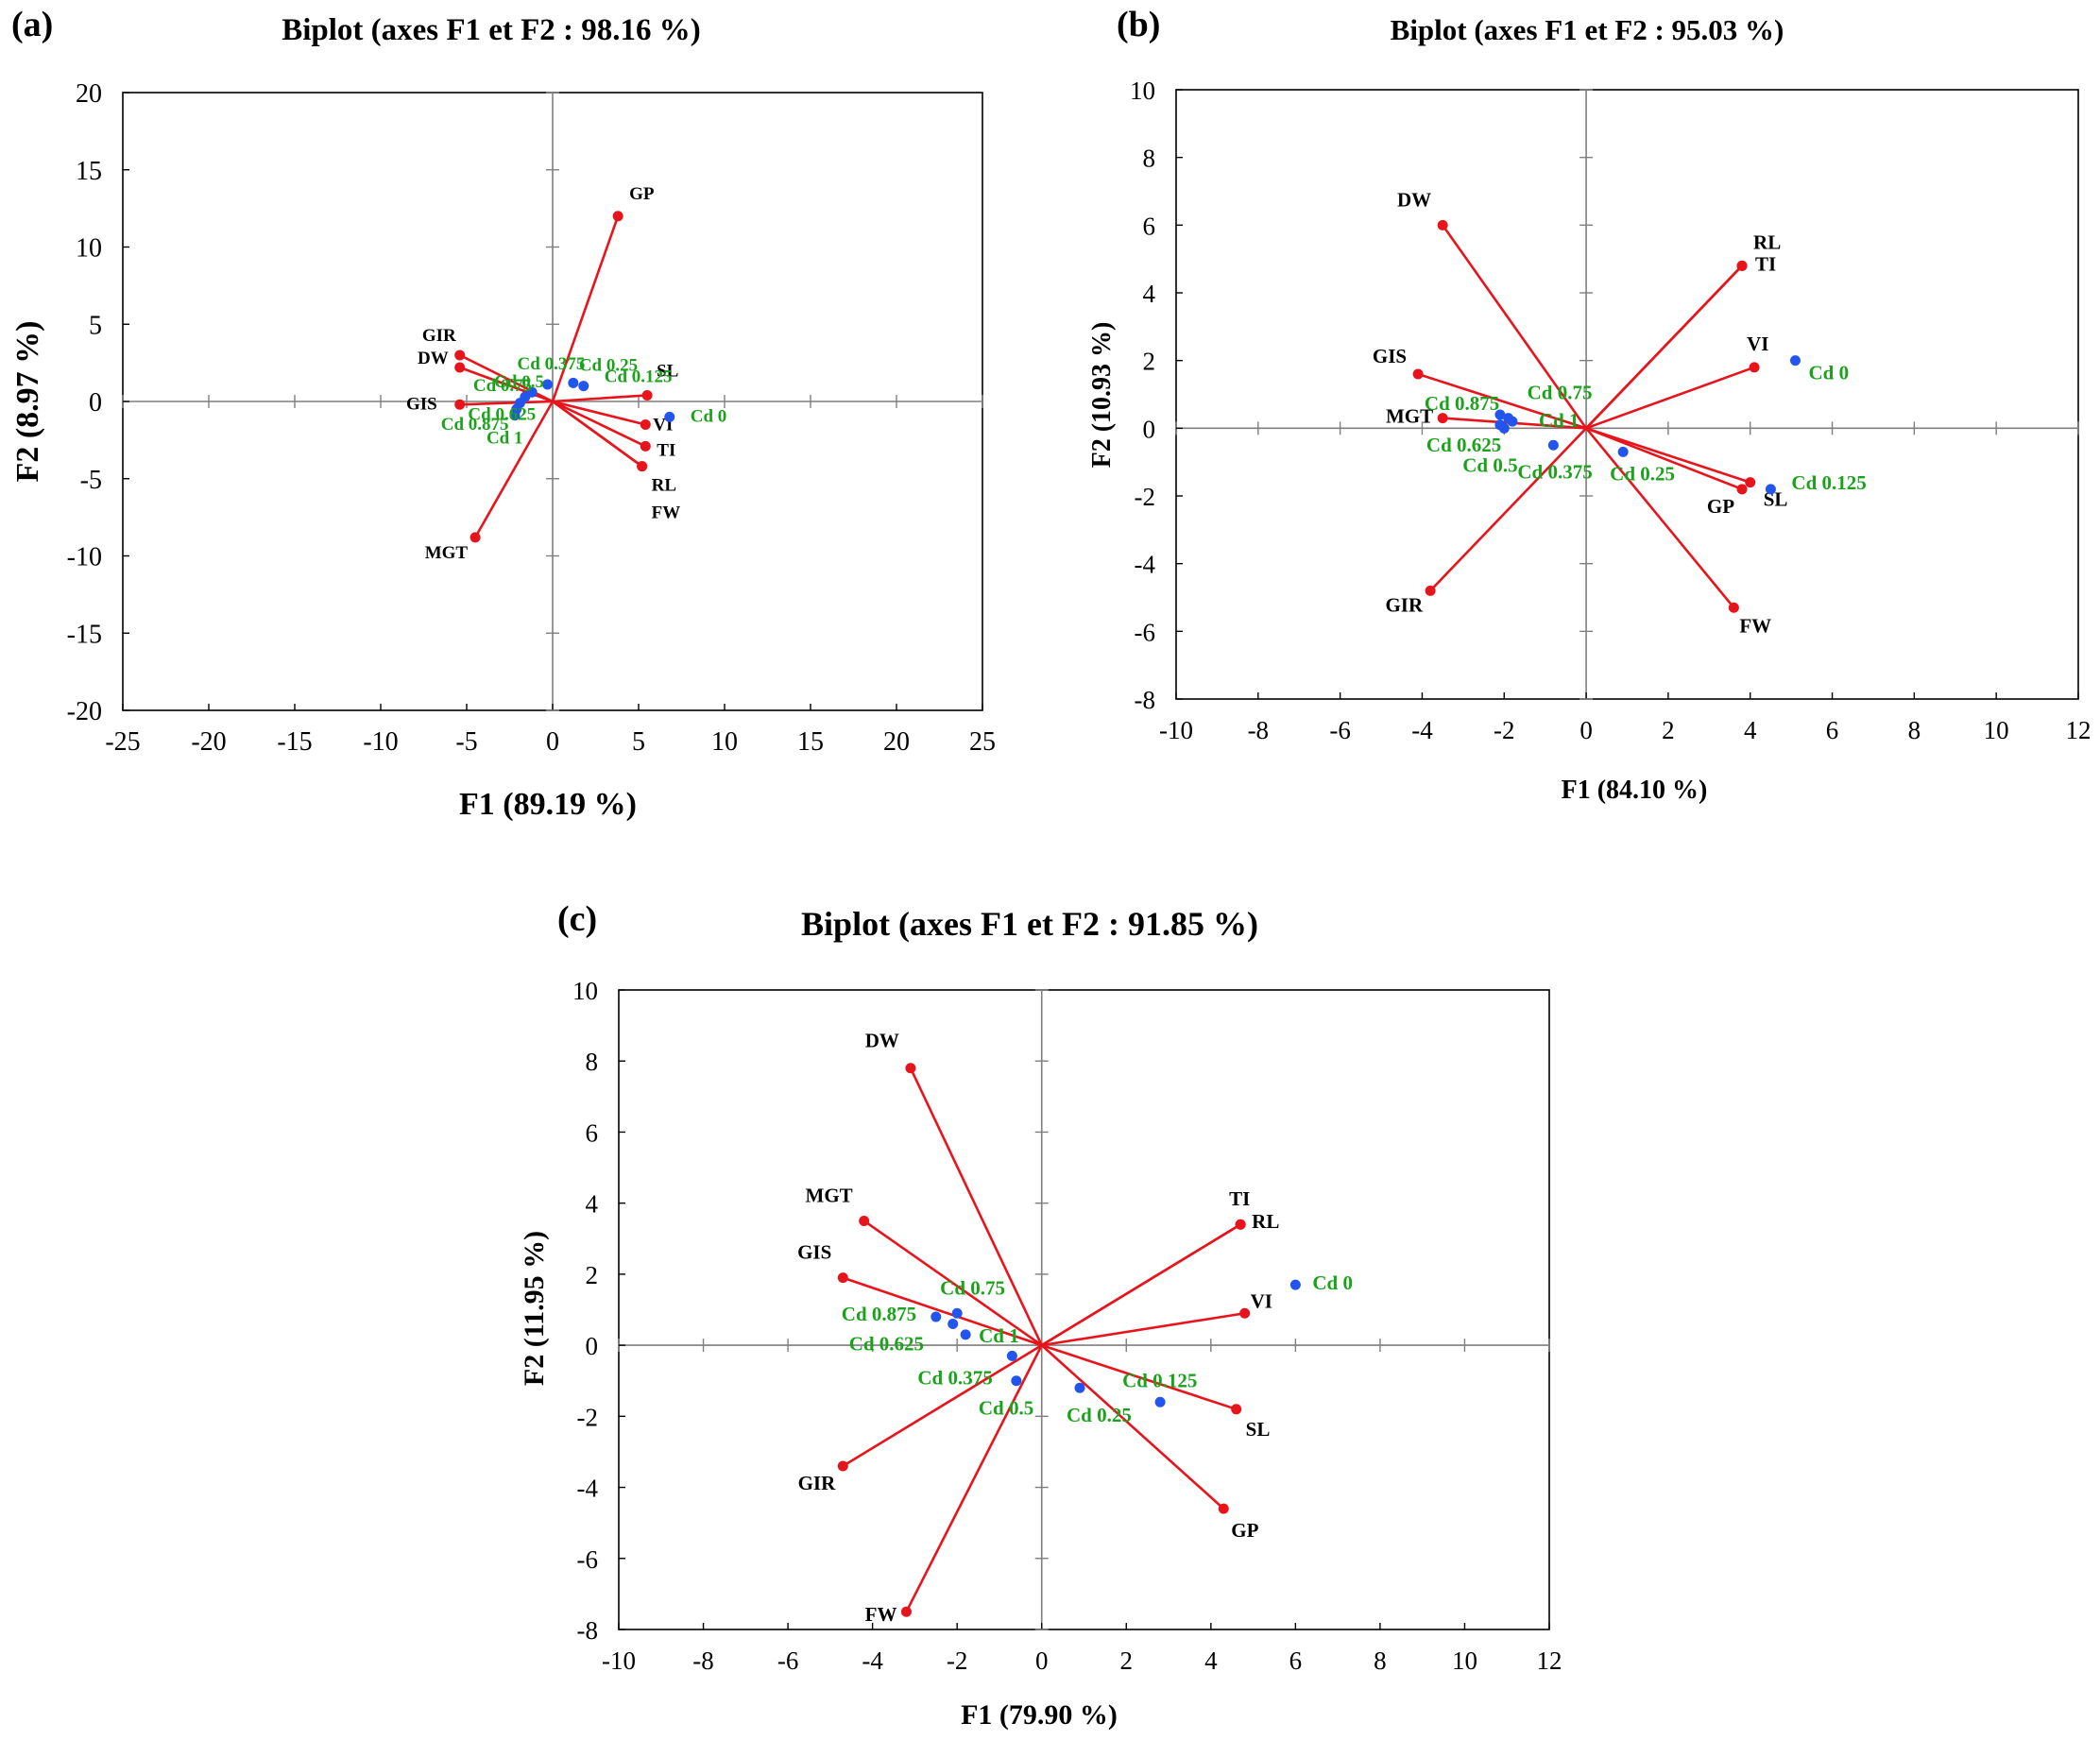  Describe the element at coordinates (1102, 395) in the screenshot. I see `y-axis-title: F2 (10.93 %)` at that location.